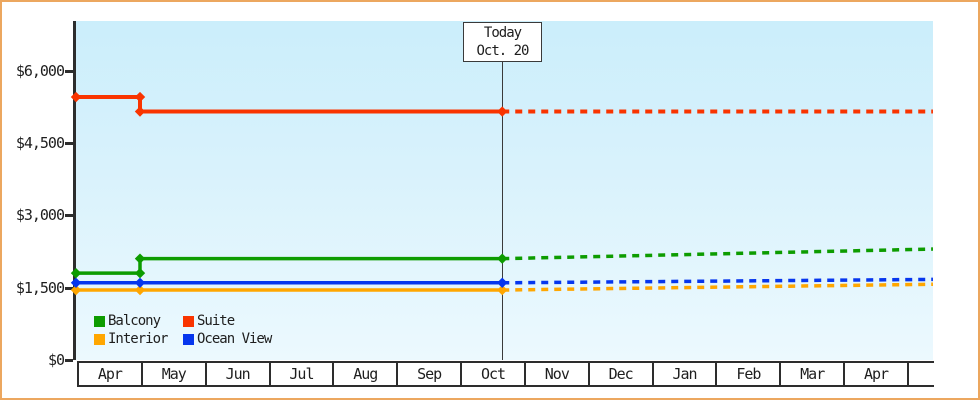 The image size is (980, 400). Describe the element at coordinates (289, 104) in the screenshot. I see `price-line-history-suite` at that location.